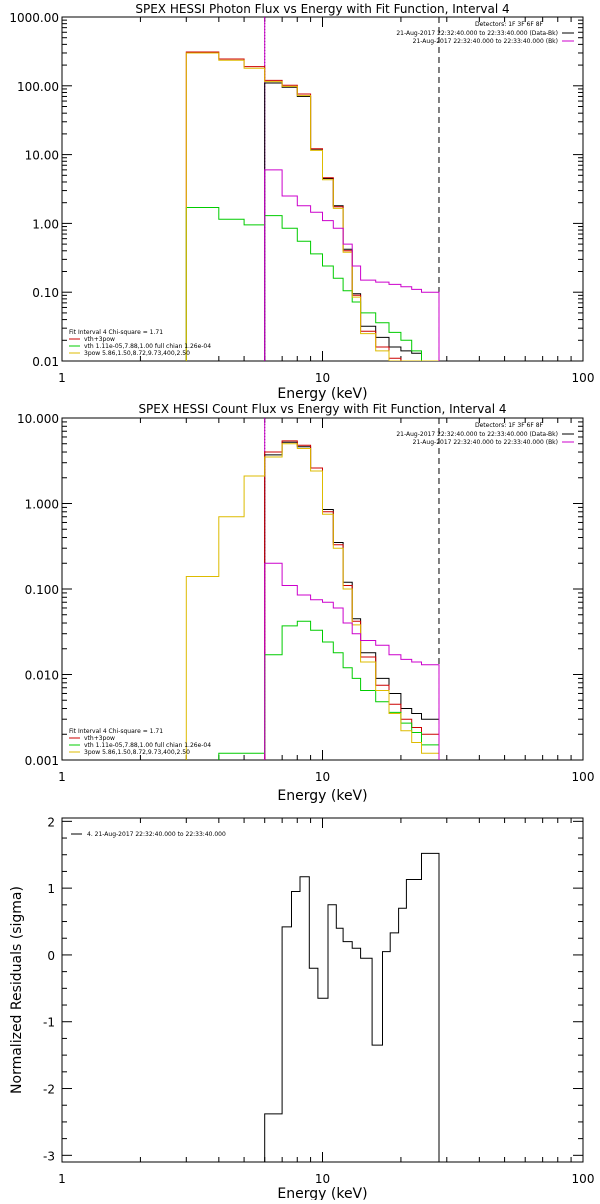  Describe the element at coordinates (51, 956) in the screenshot. I see `y-tick-label: 0` at that location.